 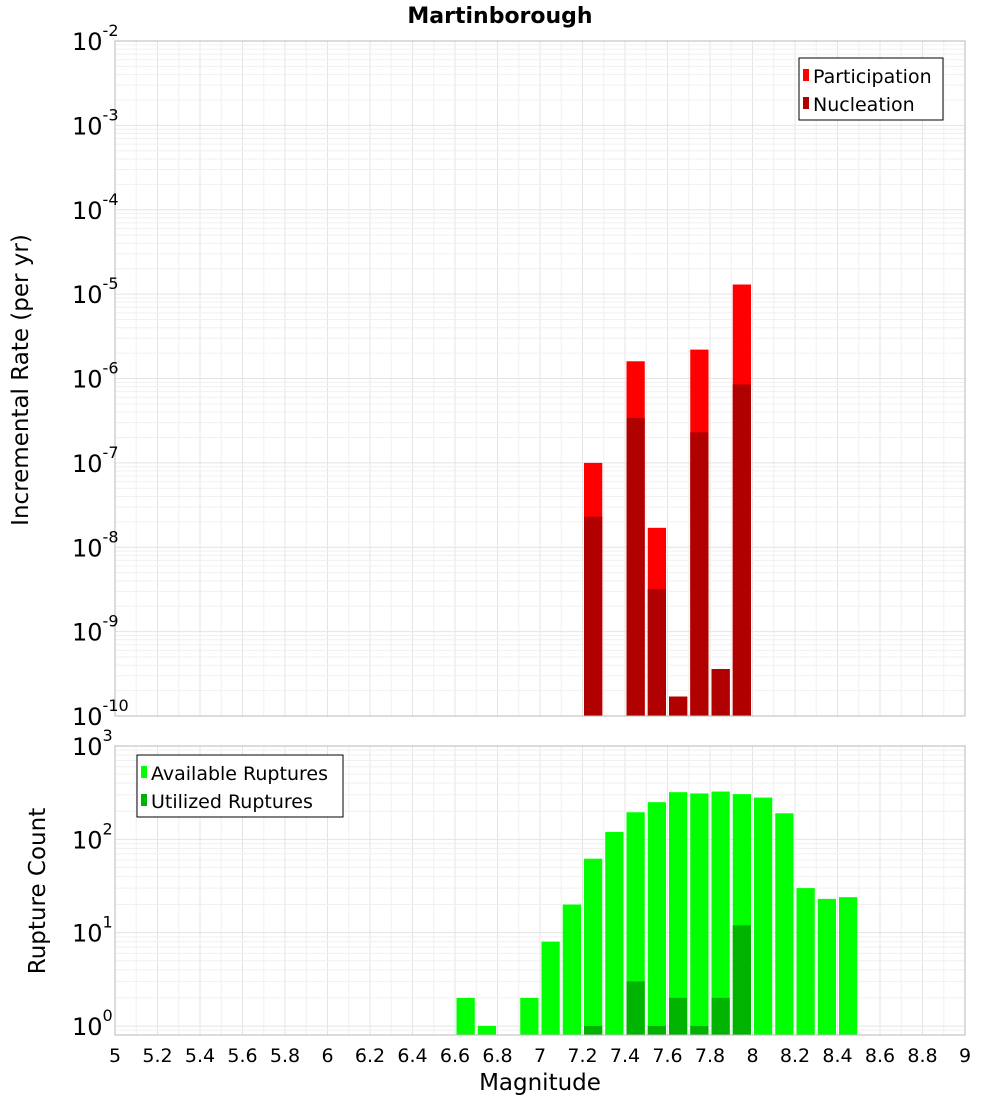 I want to click on bottom-y-tick-label: 10¹, so click(x=92, y=930).